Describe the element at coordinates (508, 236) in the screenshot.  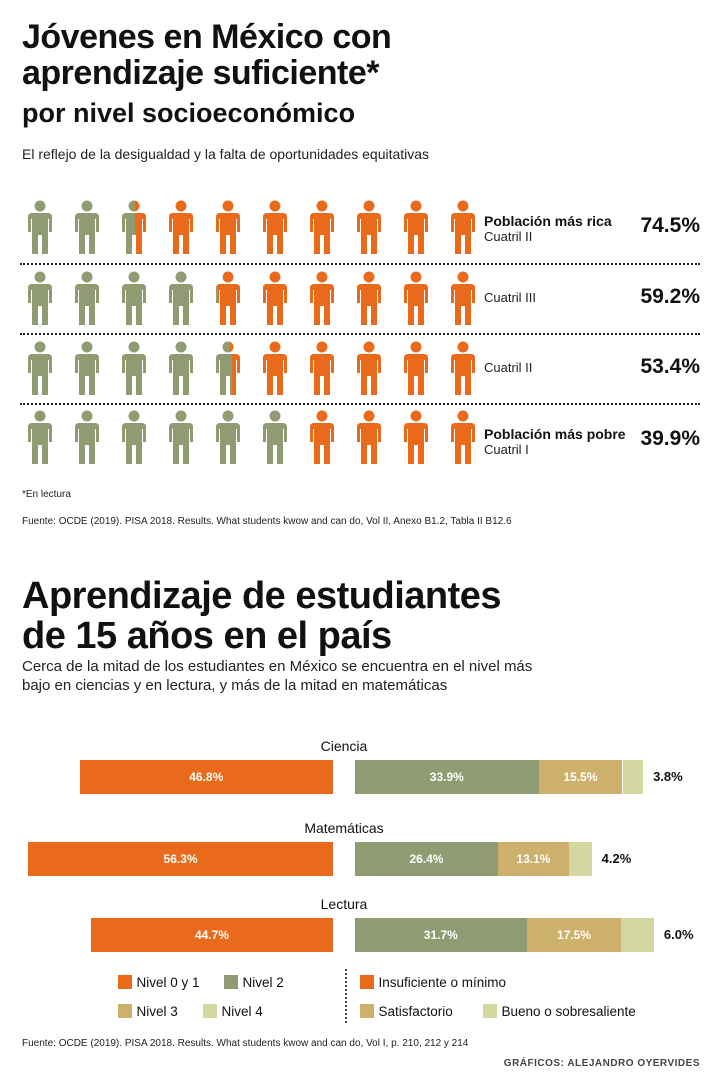
I see `row1-sublabel: Cuatril II` at that location.